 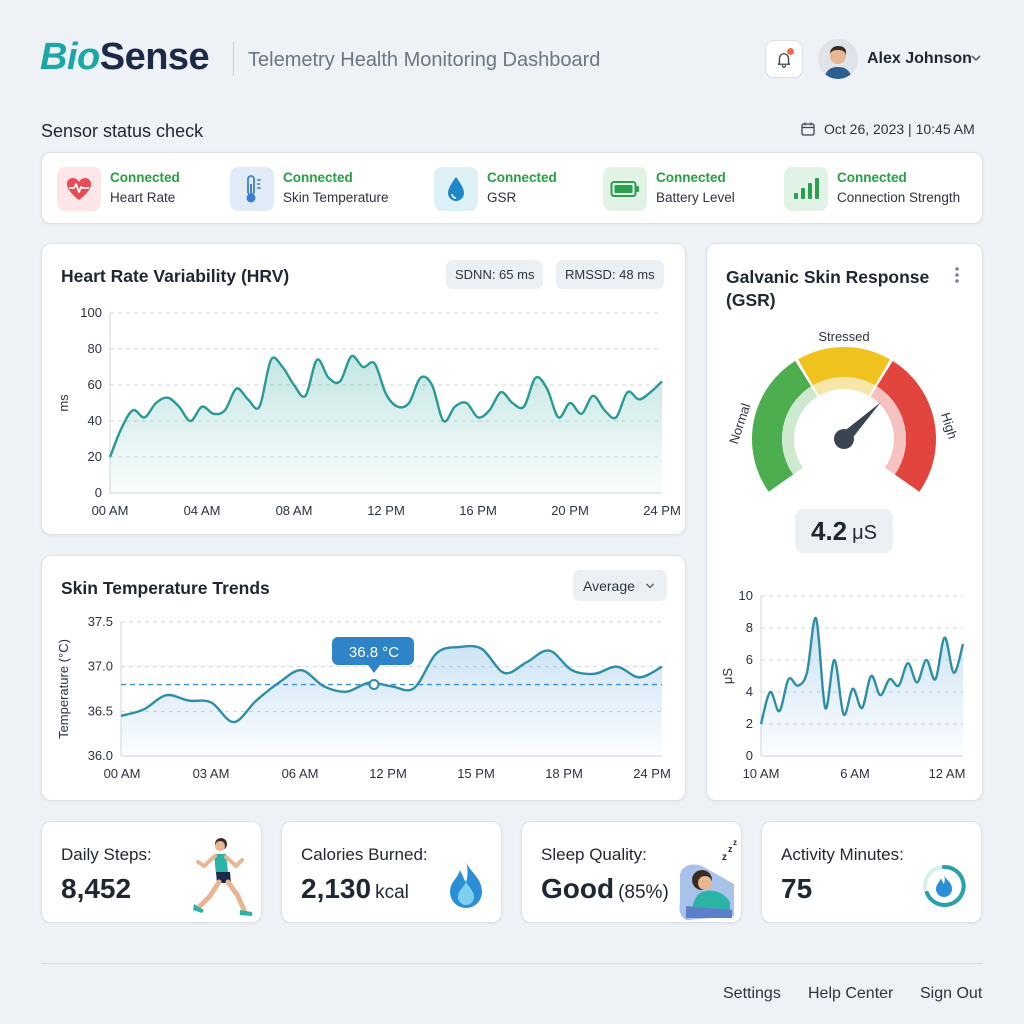 I want to click on gsr-gauge: Normal Stressed High, so click(x=843, y=410).